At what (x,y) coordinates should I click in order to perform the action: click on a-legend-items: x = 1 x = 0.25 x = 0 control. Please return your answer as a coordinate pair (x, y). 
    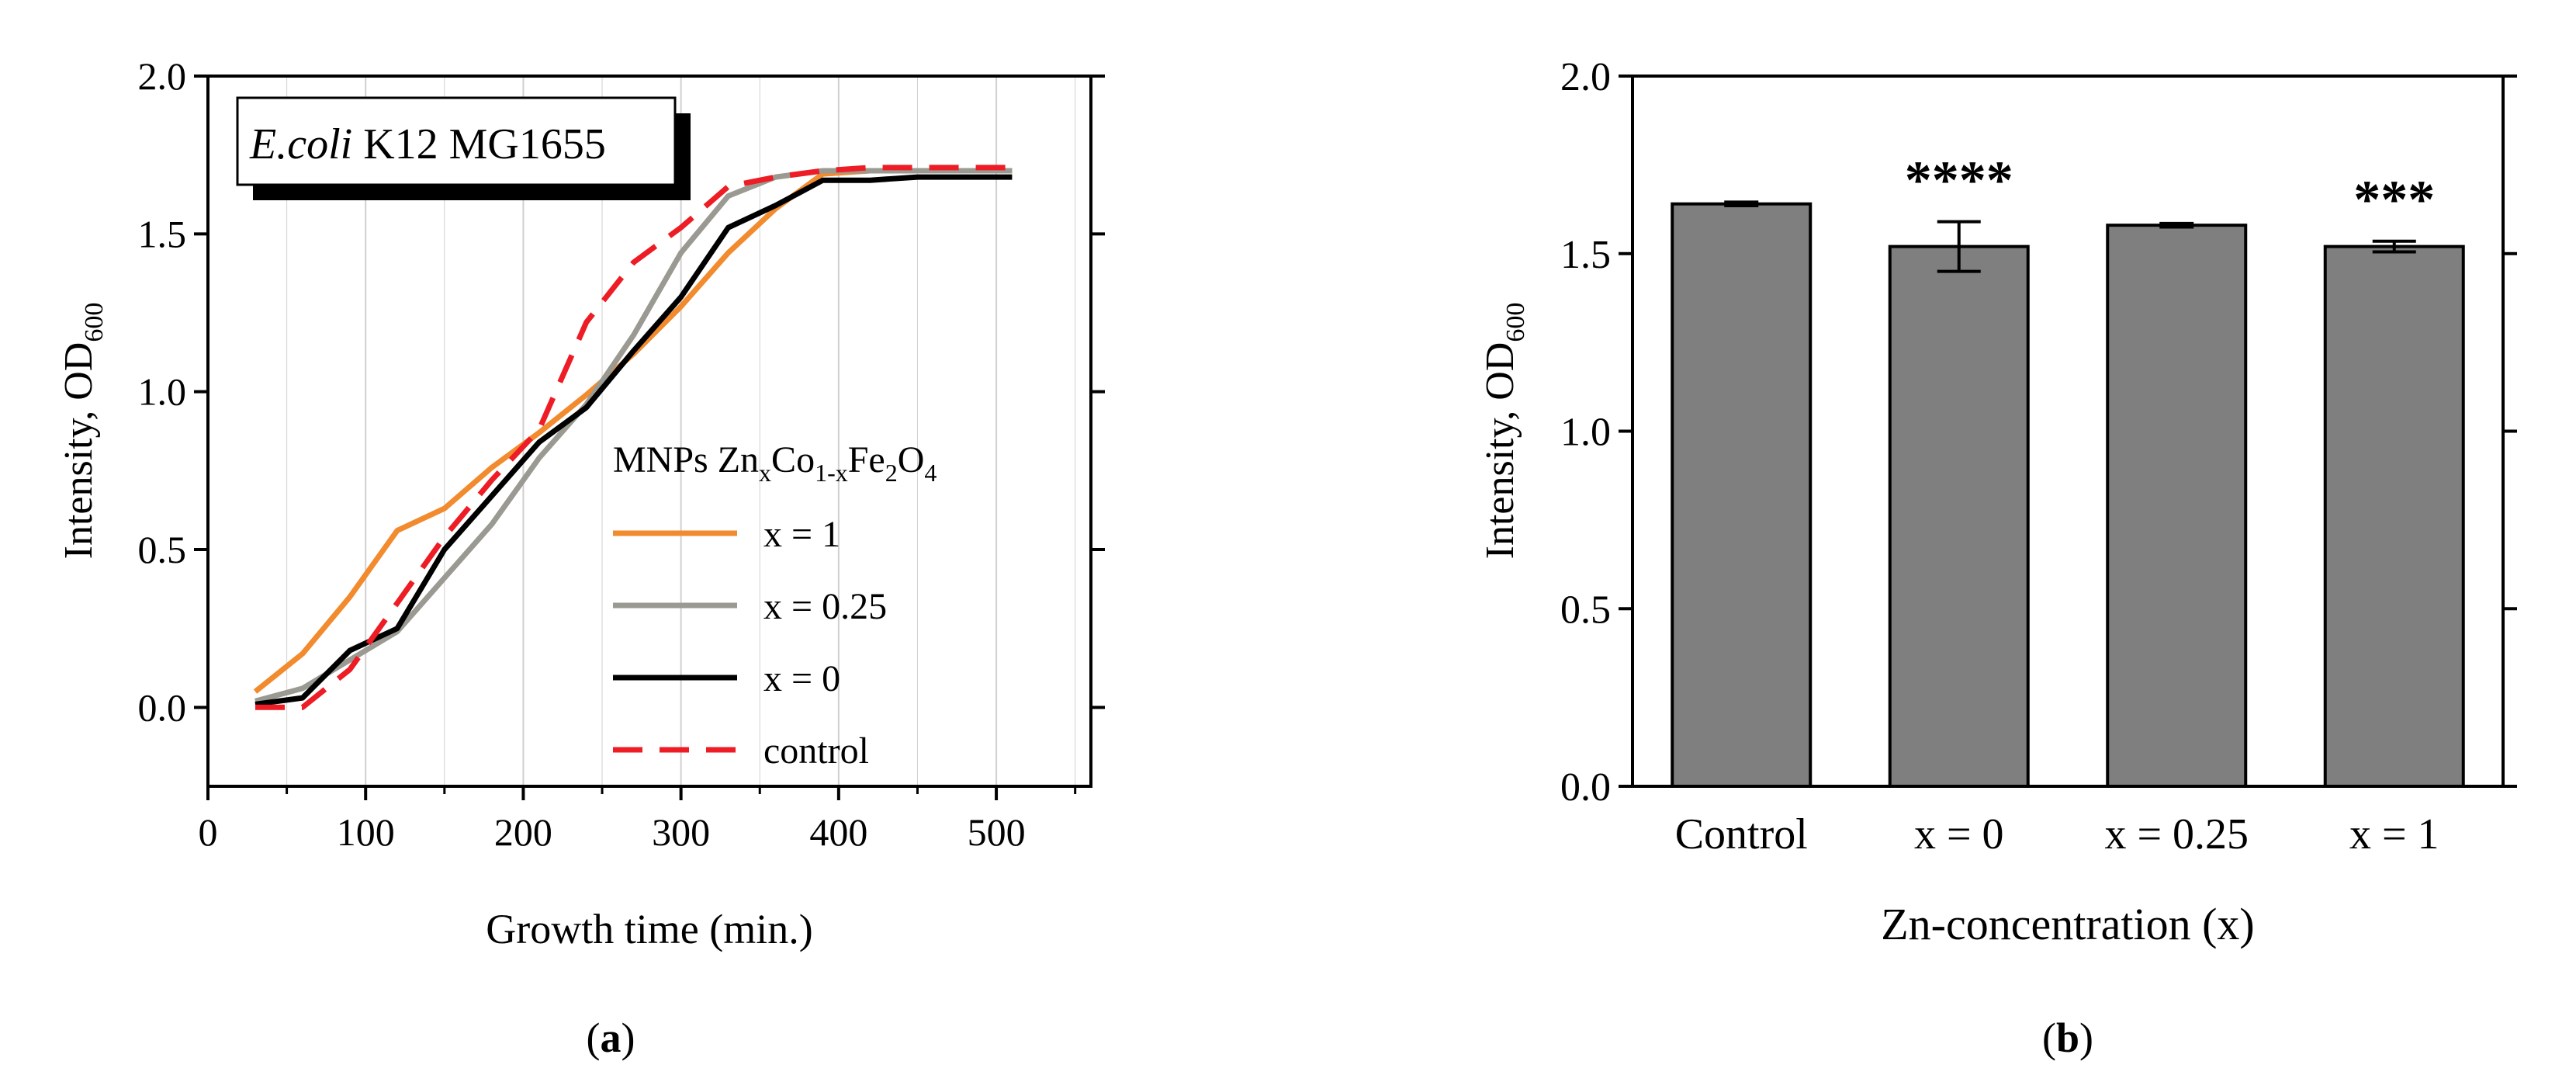
    Looking at the image, I should click on (750, 643).